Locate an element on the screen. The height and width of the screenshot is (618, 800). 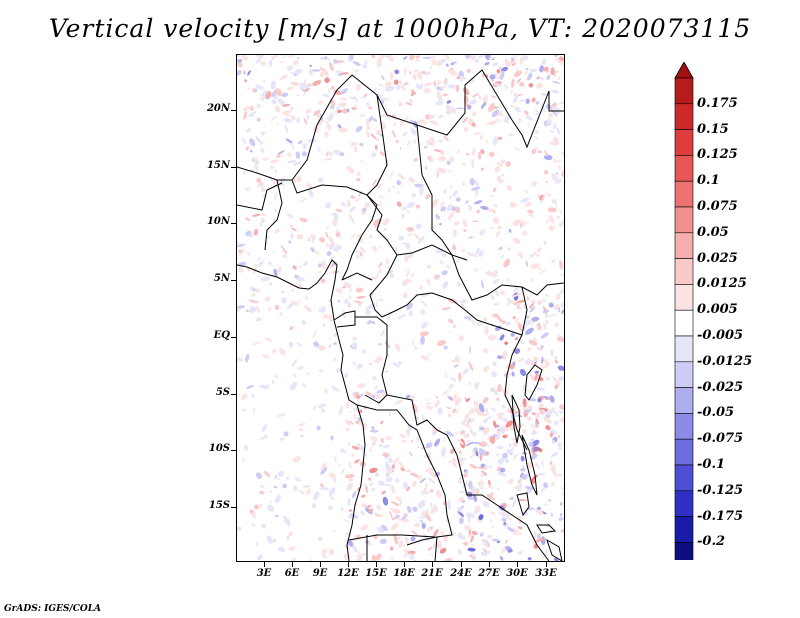
lat-label: 5N is located at coordinates (221, 278).